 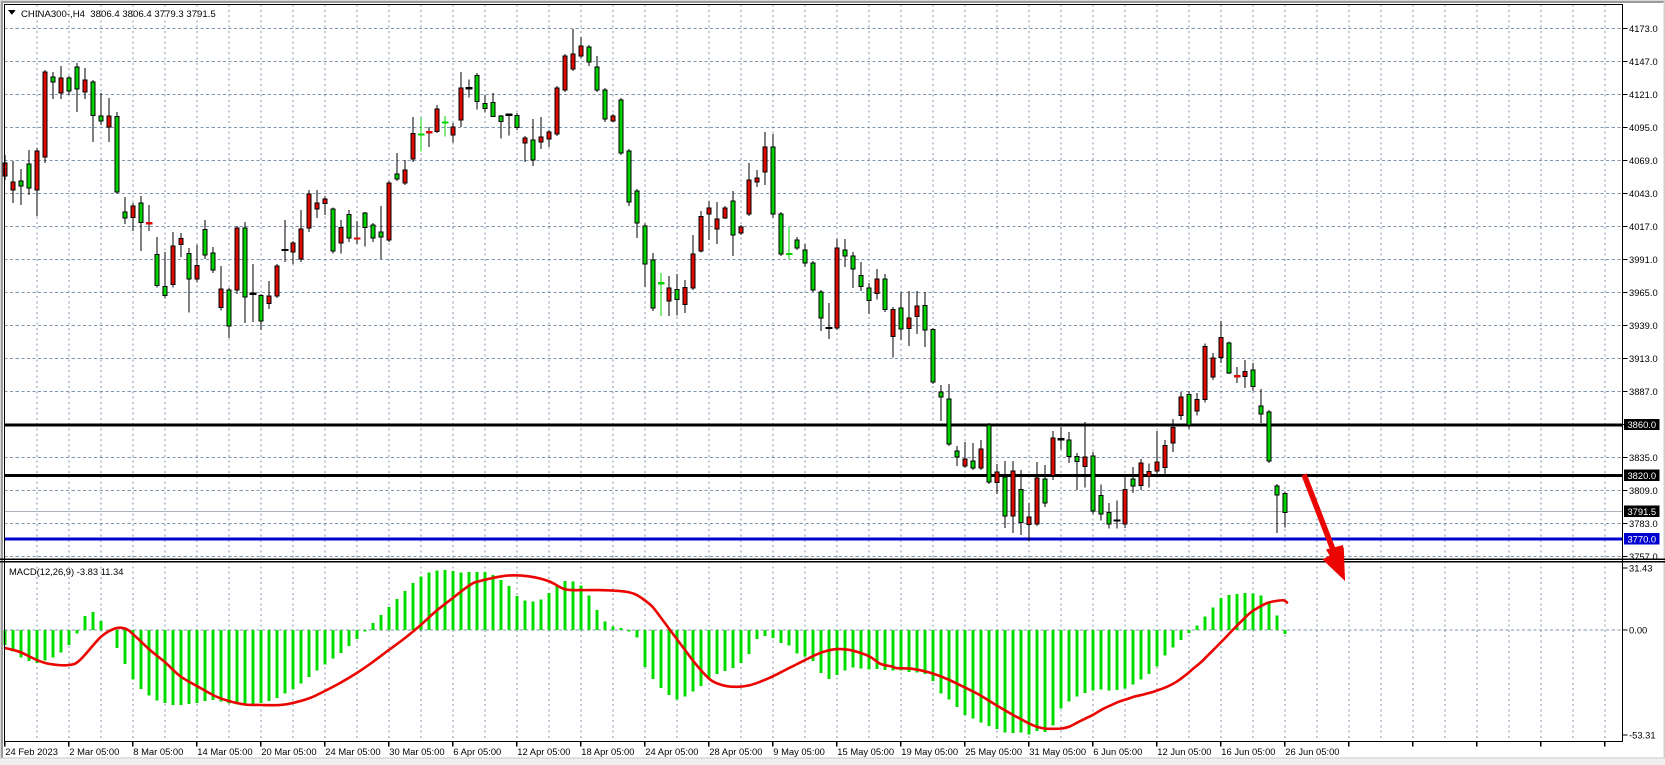 I want to click on svg-text: 3809.0, so click(x=1643, y=490).